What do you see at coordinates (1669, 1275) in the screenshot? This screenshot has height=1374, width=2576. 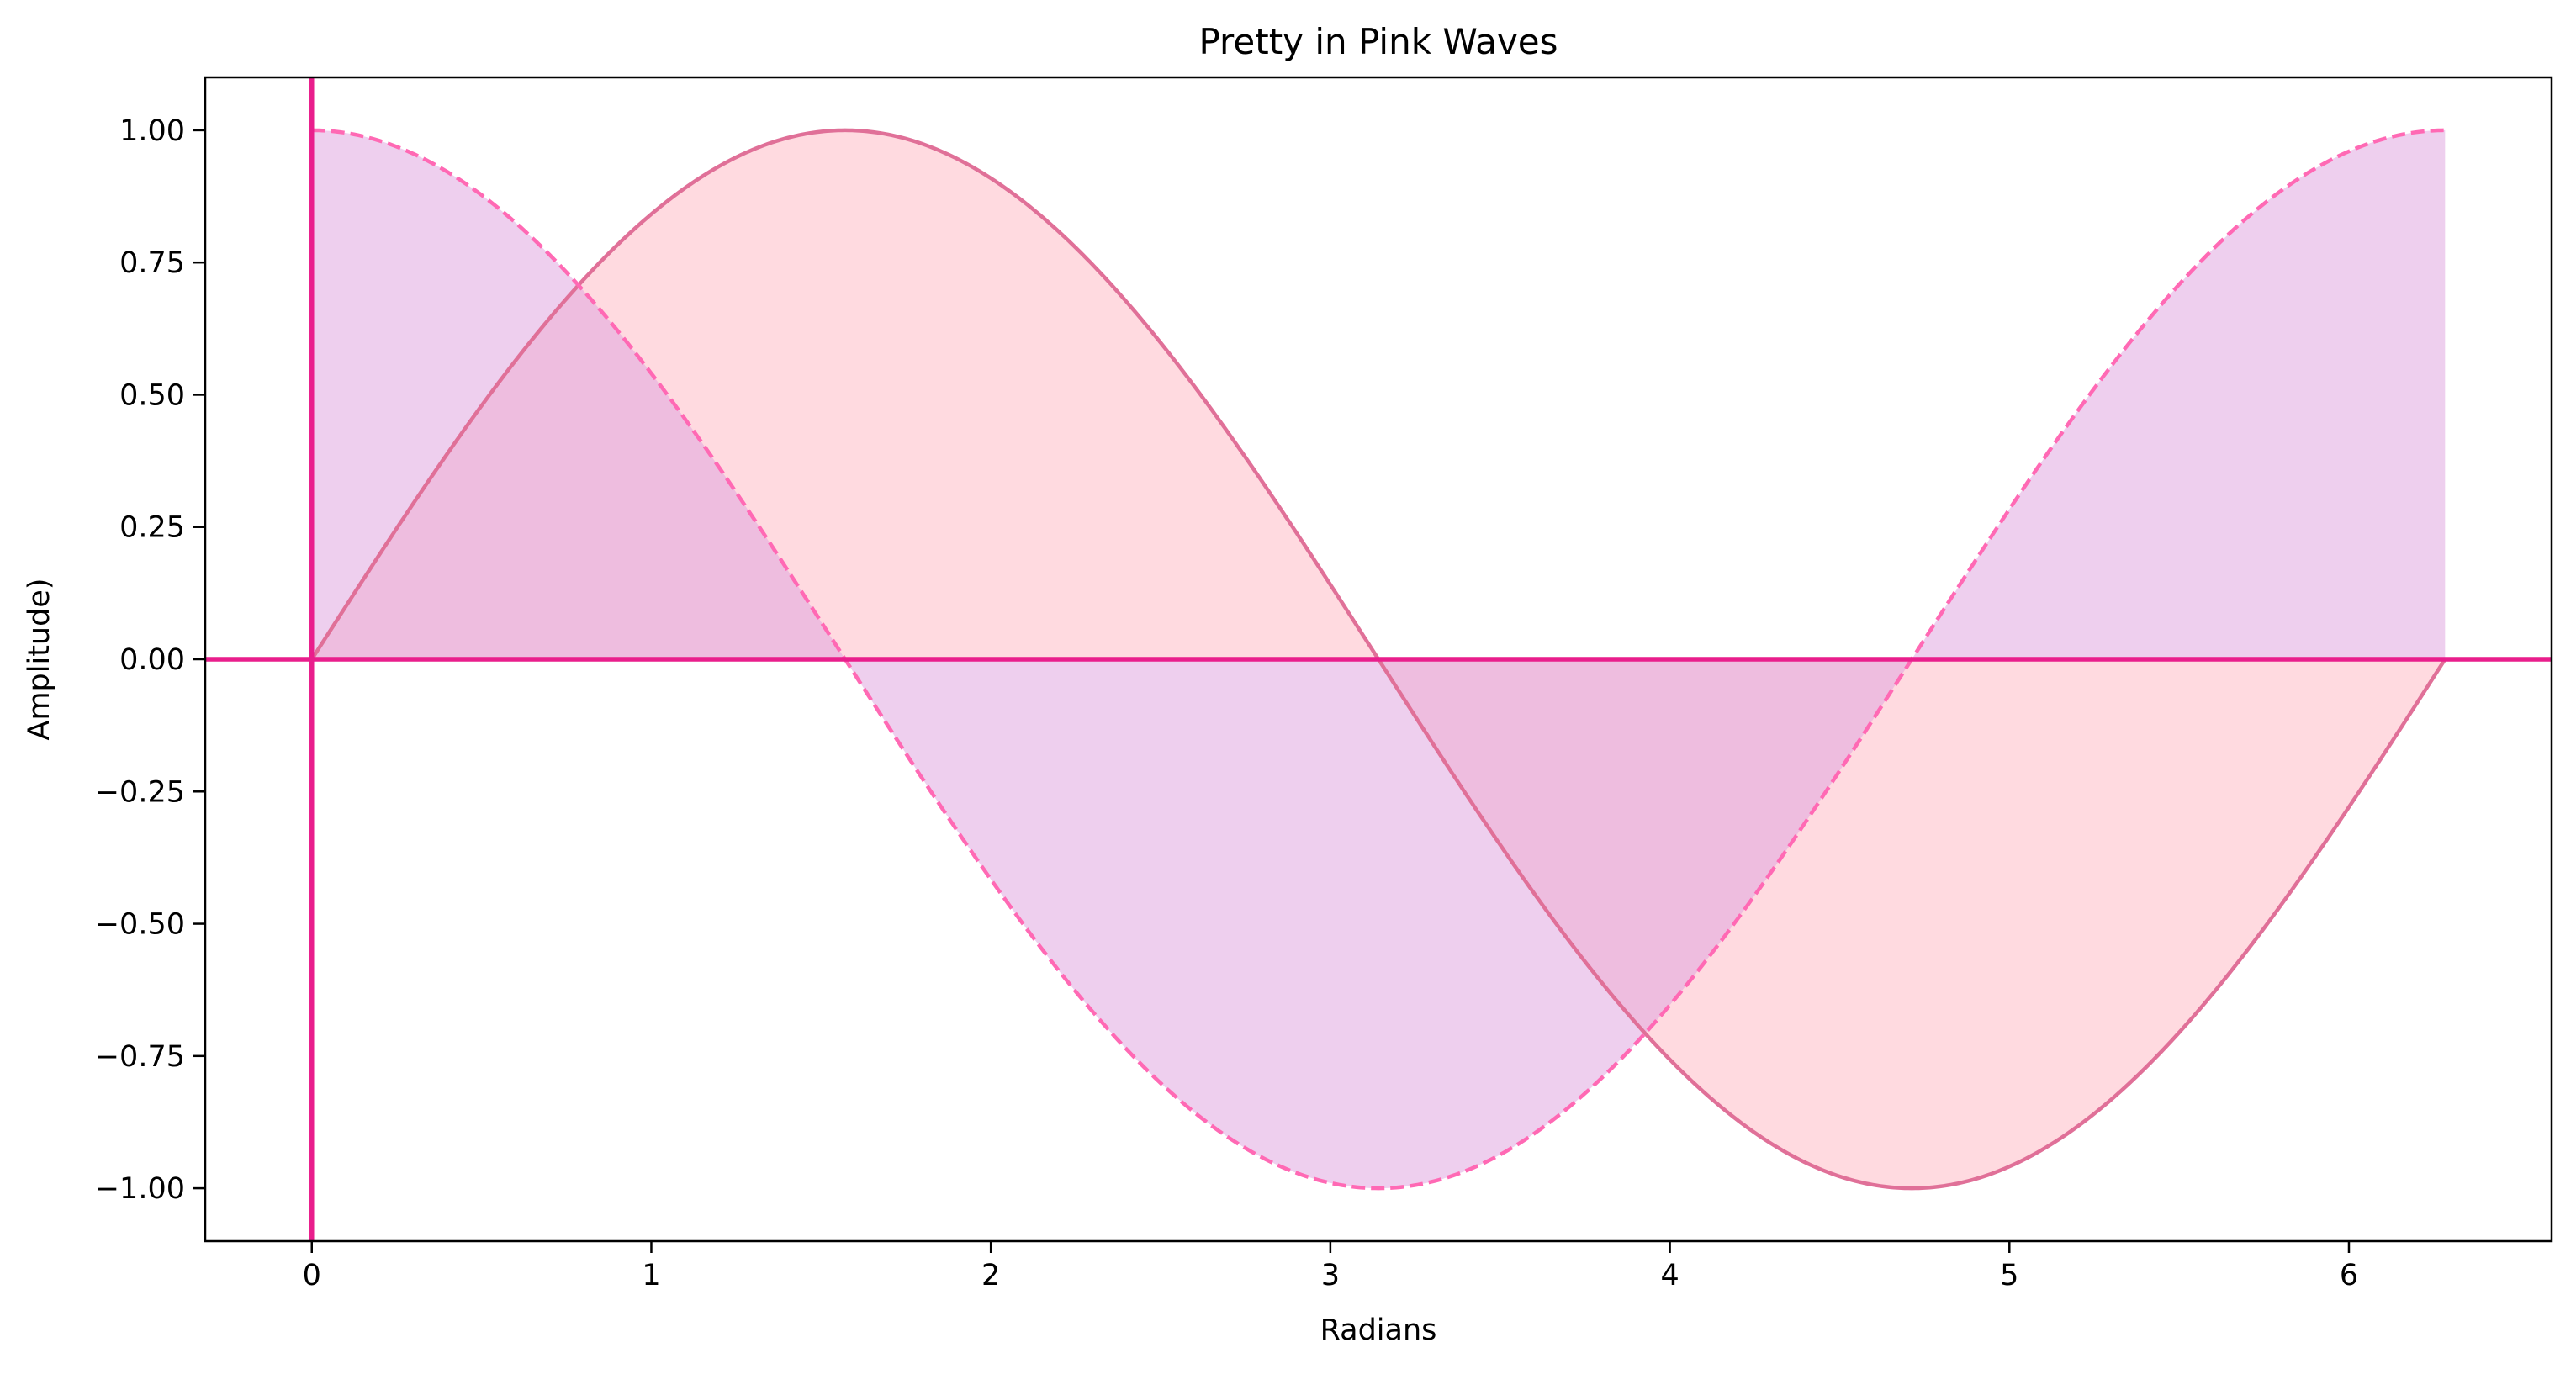 I see `x-tick-label: 4` at bounding box center [1669, 1275].